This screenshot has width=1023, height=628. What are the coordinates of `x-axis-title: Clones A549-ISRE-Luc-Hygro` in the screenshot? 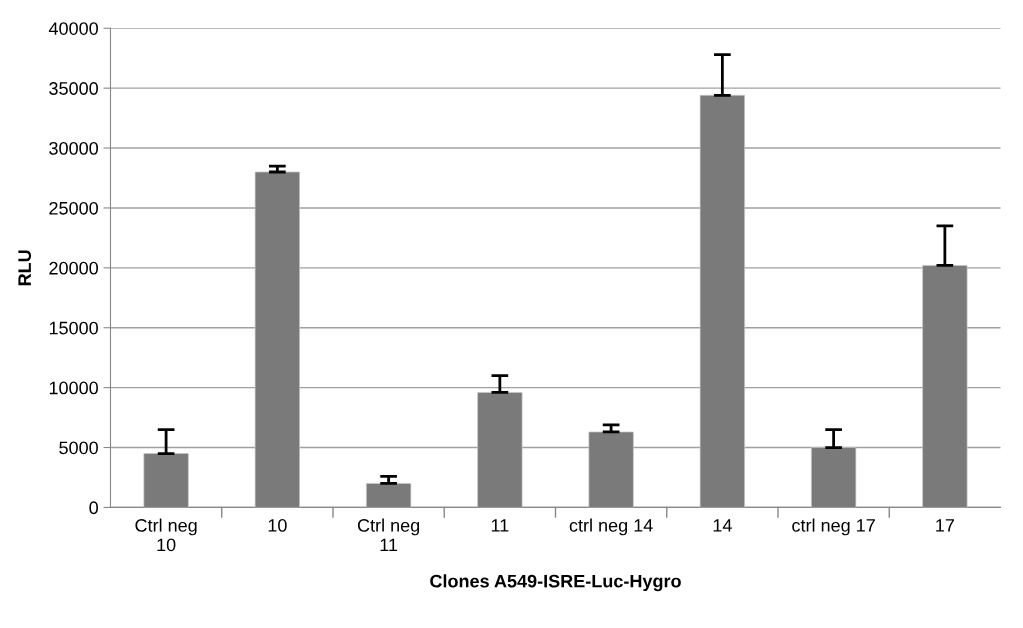 It's located at (555, 583).